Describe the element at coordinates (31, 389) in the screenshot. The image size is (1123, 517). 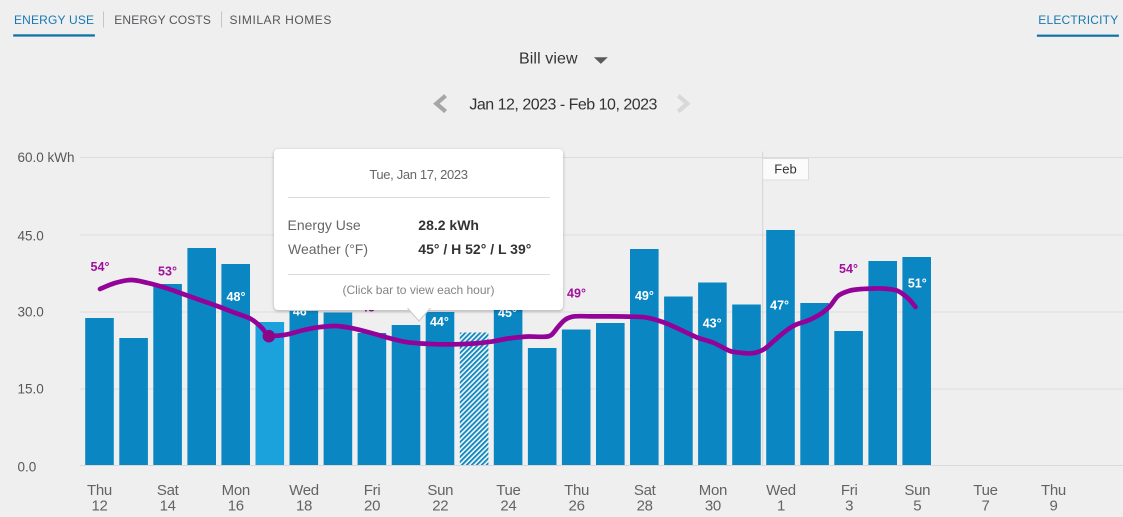
I see `svg-text: 15.0` at that location.